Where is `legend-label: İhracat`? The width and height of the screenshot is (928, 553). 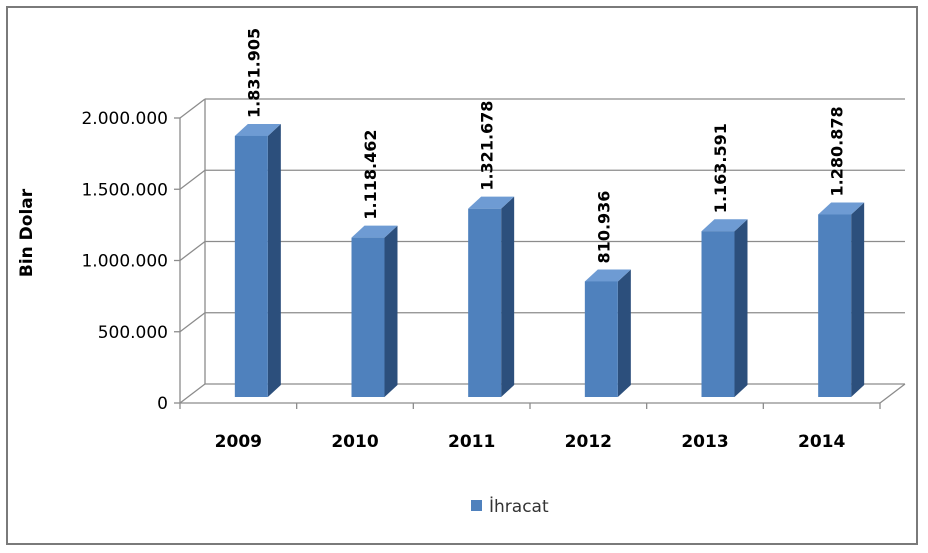
legend-label: İhracat is located at coordinates (519, 506).